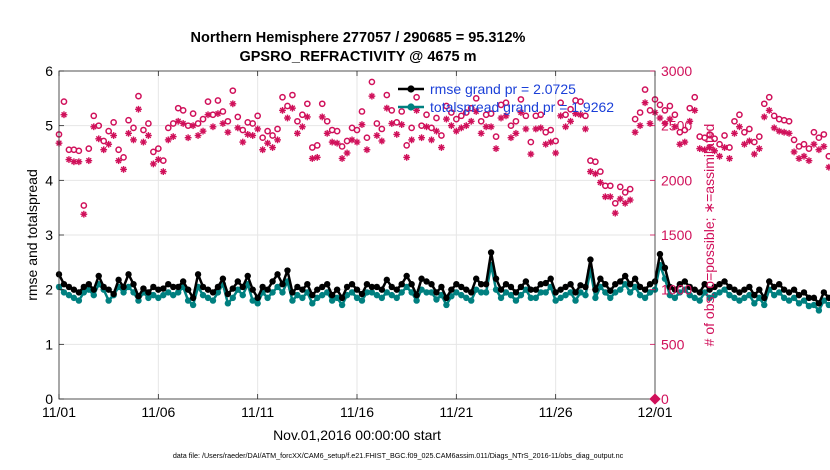 The image size is (830, 470). What do you see at coordinates (503, 89) in the screenshot?
I see `legend-rmse-label: rmse grand pr = 2.0725` at bounding box center [503, 89].